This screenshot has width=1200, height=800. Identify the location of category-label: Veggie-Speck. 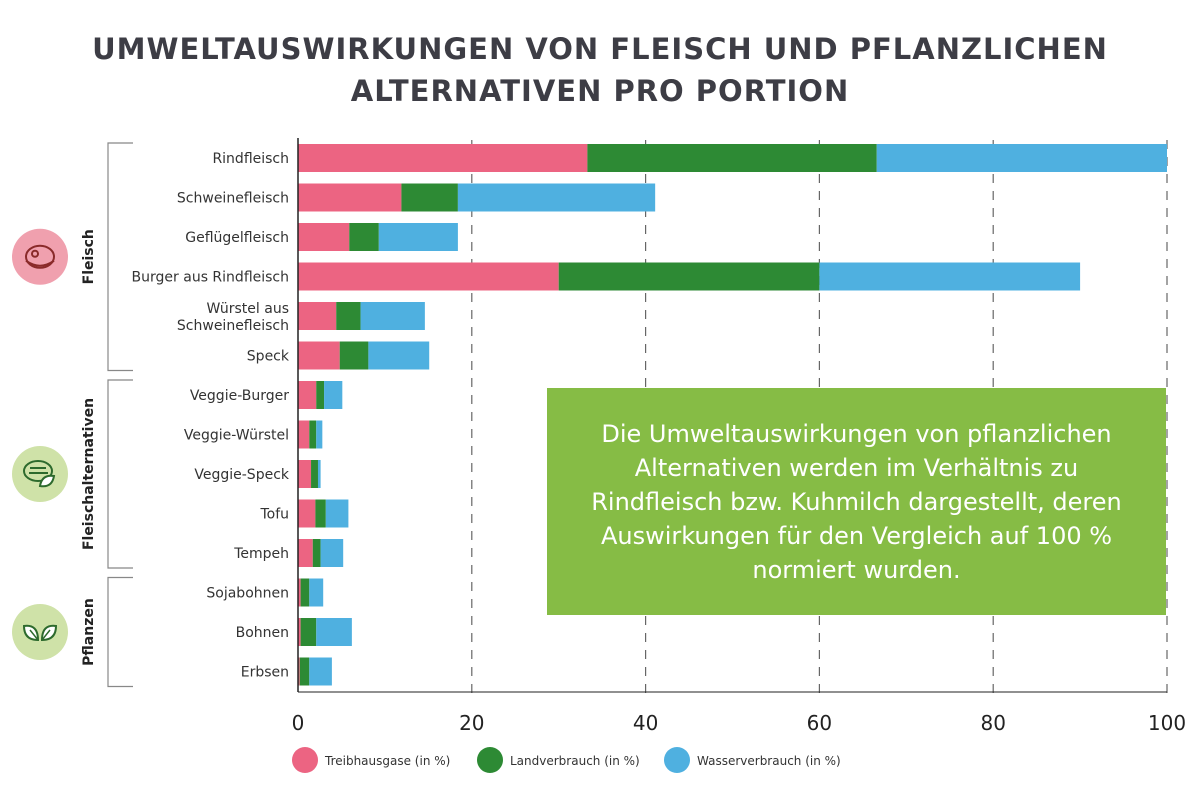
(242, 475).